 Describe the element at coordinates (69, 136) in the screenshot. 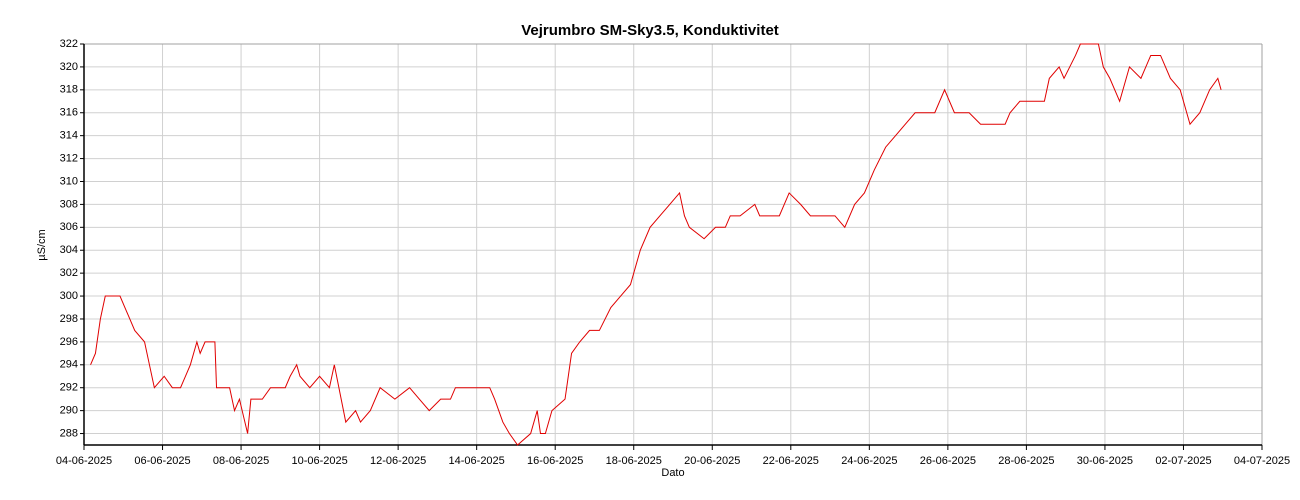

I see `y-tick-label: 314` at that location.